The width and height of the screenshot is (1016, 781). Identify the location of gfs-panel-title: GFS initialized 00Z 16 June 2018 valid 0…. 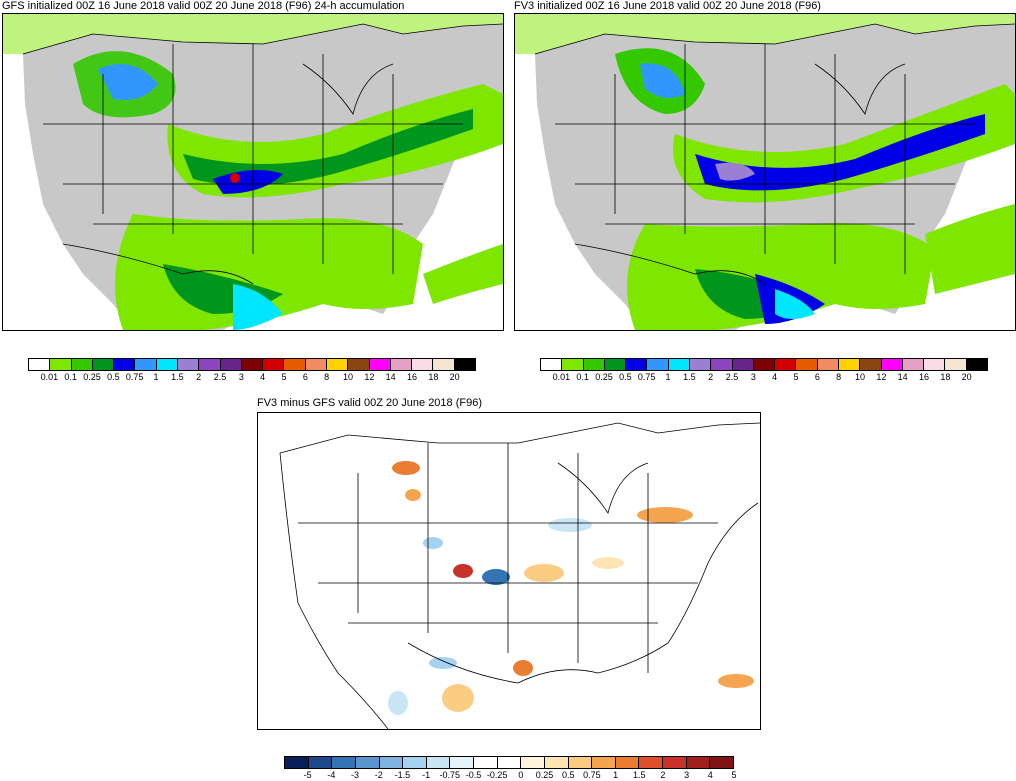
(203, 6).